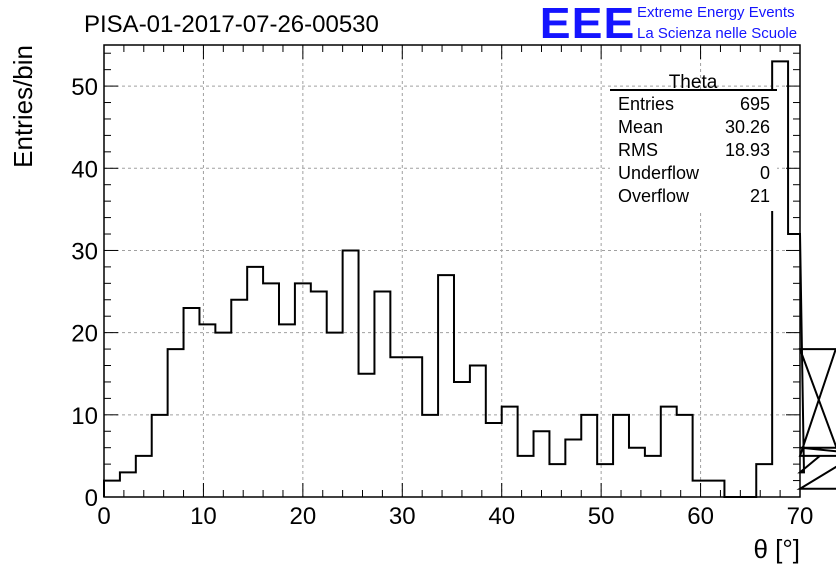 Image resolution: width=836 pixels, height=577 pixels. I want to click on chart-title: PISA-01-2017-07-26-00530, so click(231, 24).